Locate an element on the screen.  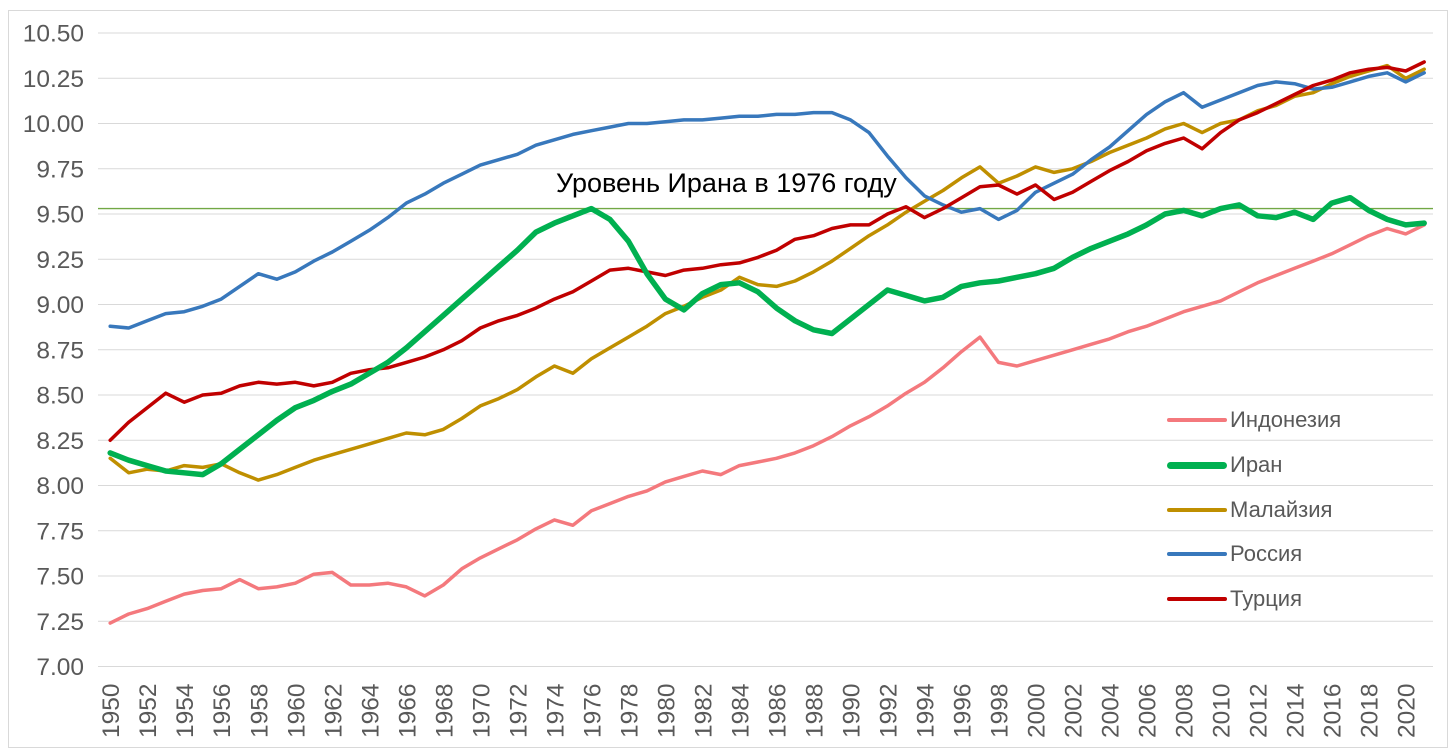
x-tick-label: 1966 is located at coordinates (407, 710).